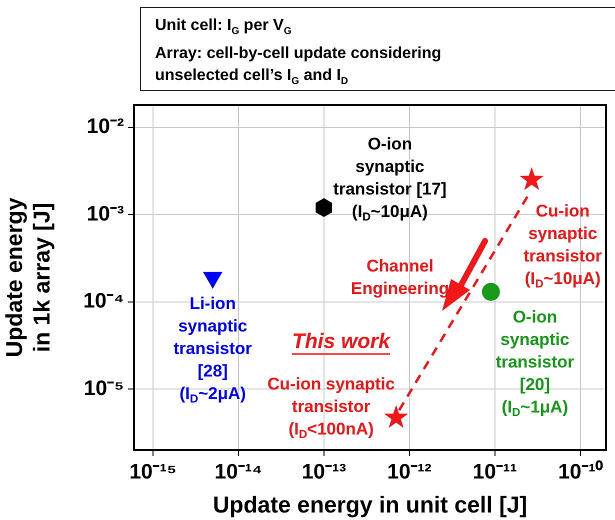 Image resolution: width=615 pixels, height=520 pixels. Describe the element at coordinates (103, 301) in the screenshot. I see `y-tick-label: 10⁻⁴` at that location.